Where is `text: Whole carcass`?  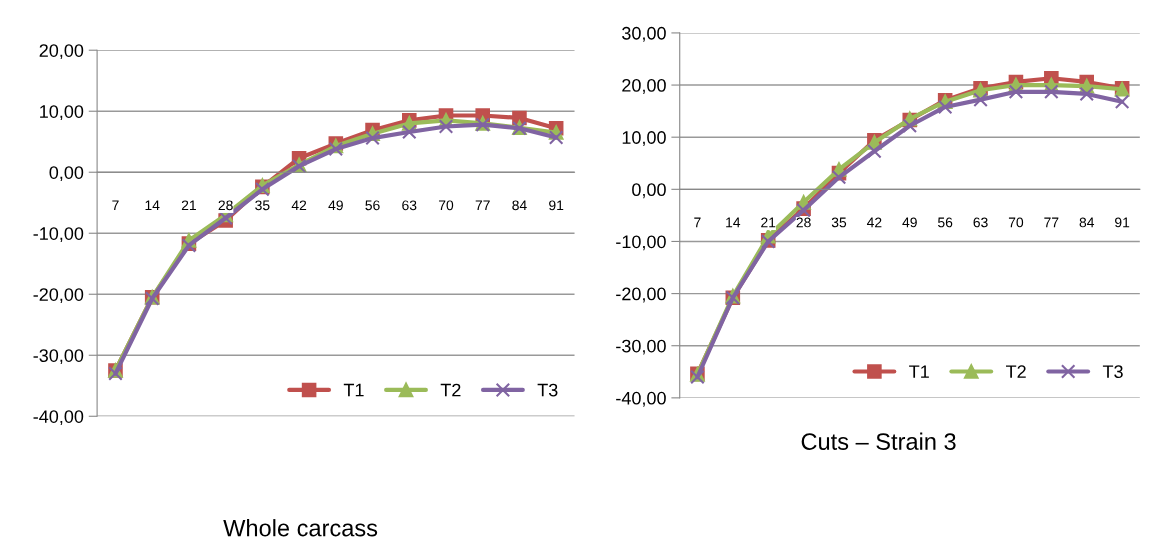 text: Whole carcass is located at coordinates (300, 528).